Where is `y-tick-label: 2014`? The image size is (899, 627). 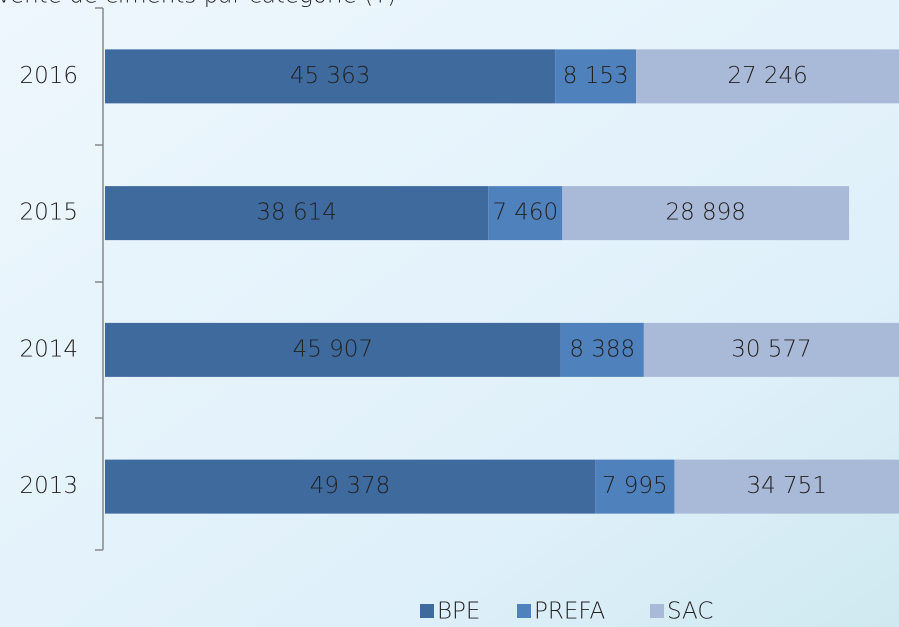 y-tick-label: 2014 is located at coordinates (48, 349).